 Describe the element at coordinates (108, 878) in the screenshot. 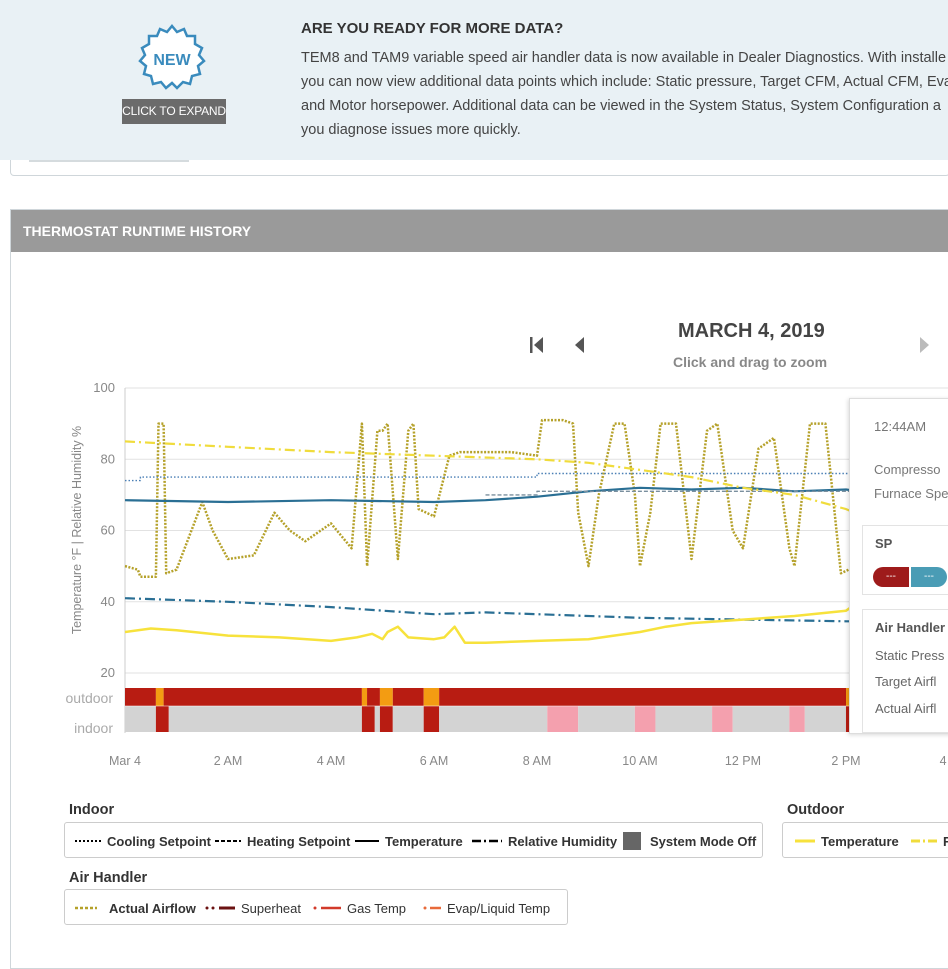

I see `airhandler-legend-title: Air Handler` at that location.